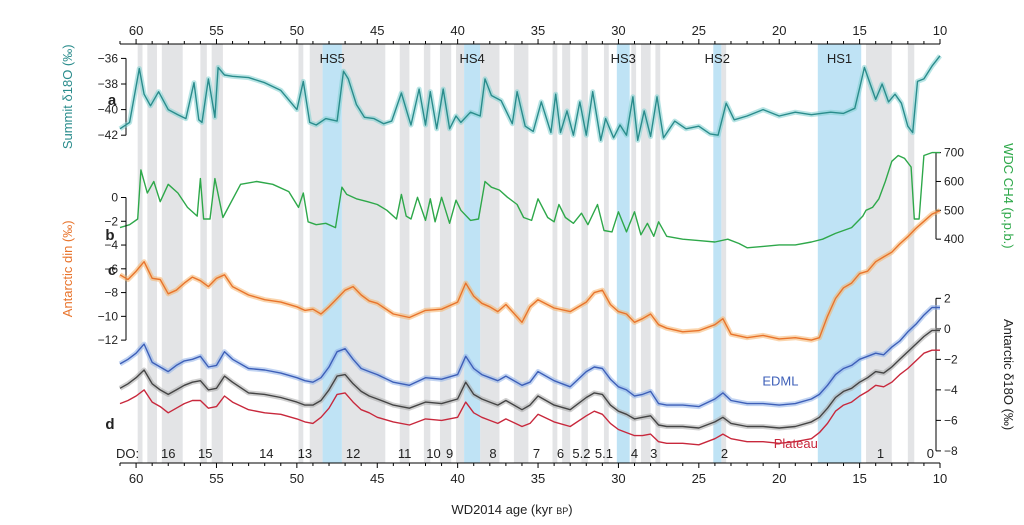  What do you see at coordinates (108, 135) in the screenshot?
I see `y-tick-label-a: −42` at bounding box center [108, 135].